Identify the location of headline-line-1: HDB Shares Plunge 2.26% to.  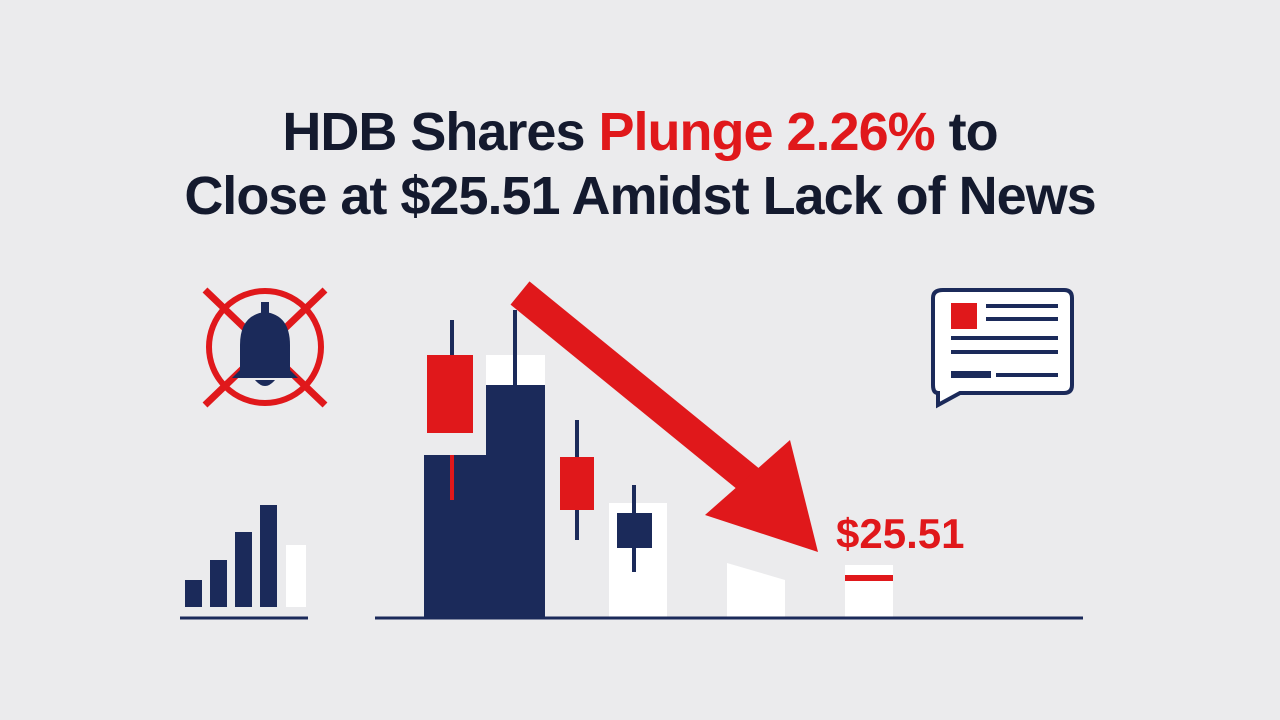
(640, 132).